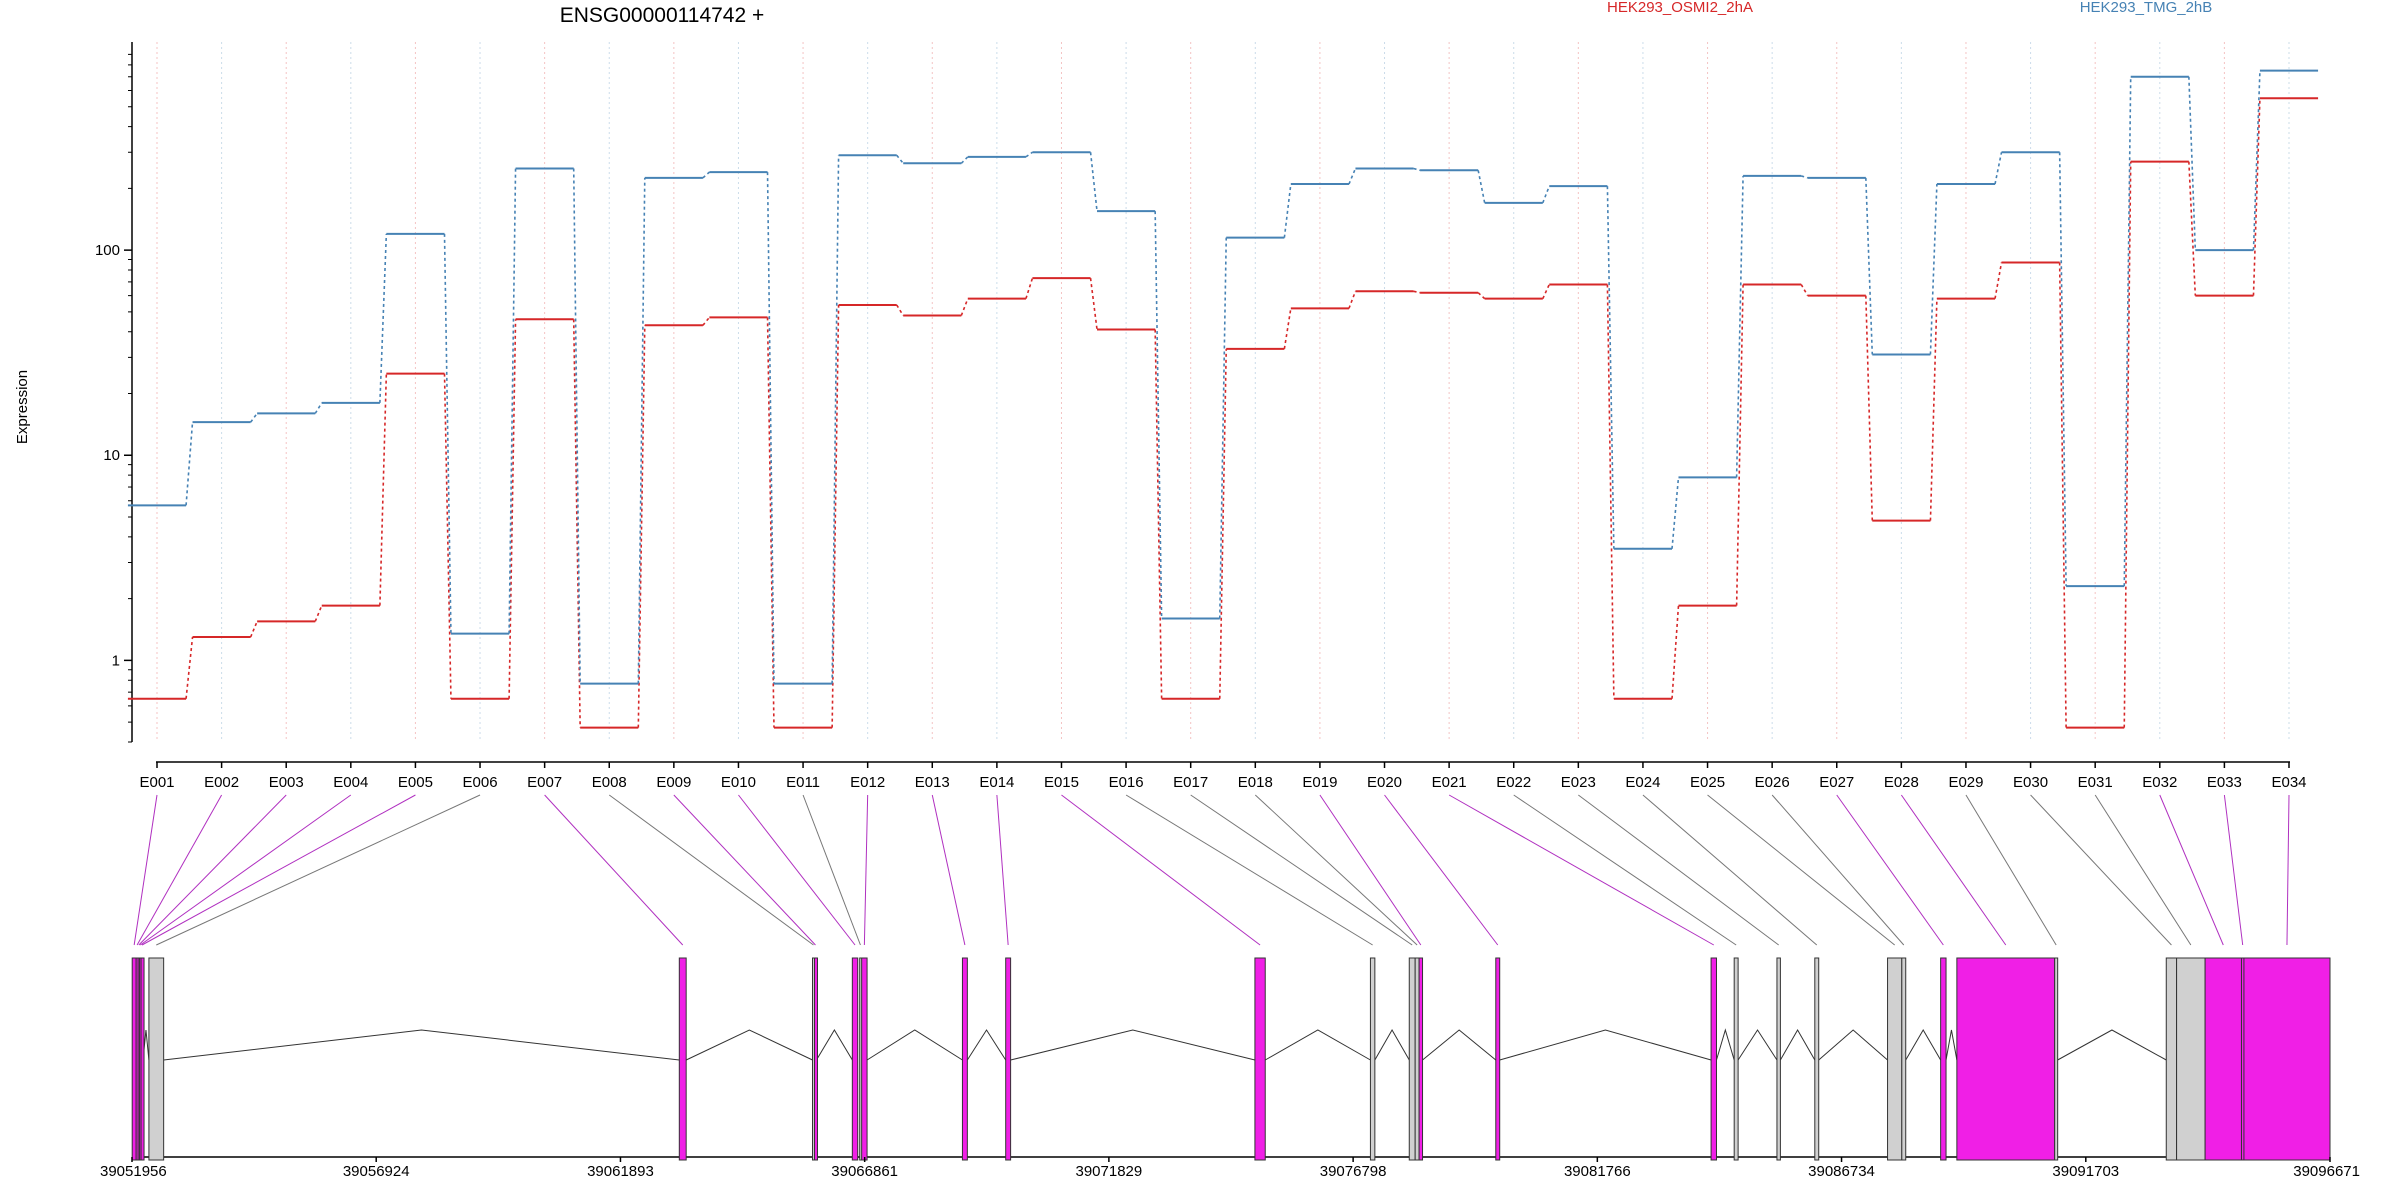  I want to click on connector-e003, so click(212, 870).